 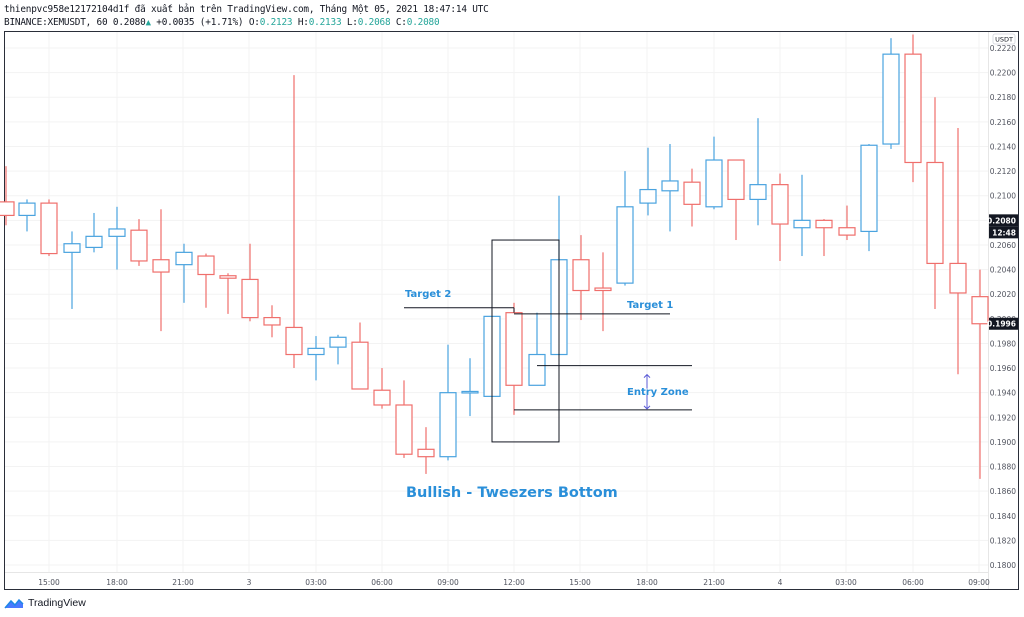 I want to click on time-tick-label: 09:00, so click(x=979, y=582).